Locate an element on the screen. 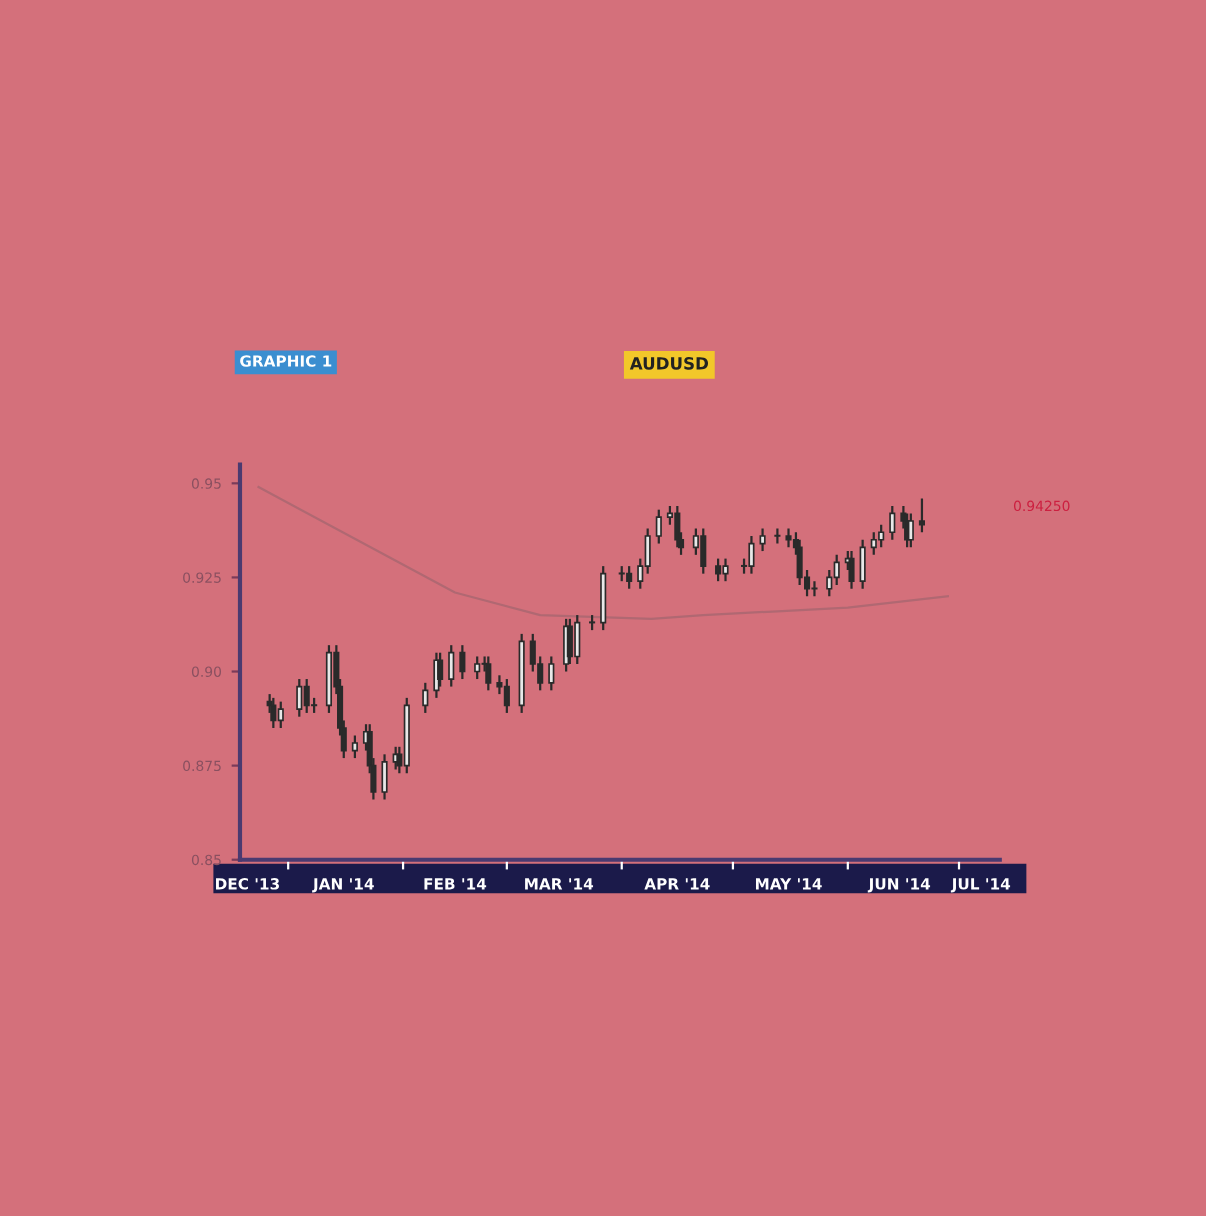  chart-title: AUDUSD is located at coordinates (669, 363).